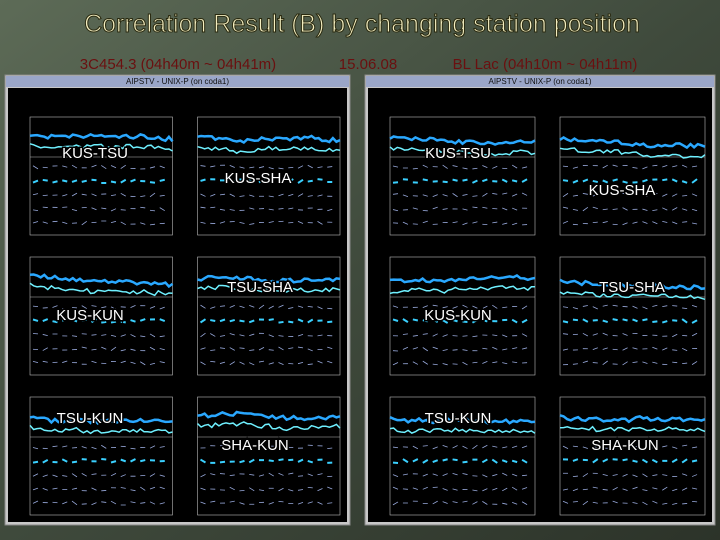 Image resolution: width=720 pixels, height=540 pixels. Describe the element at coordinates (258, 178) in the screenshot. I see `baseline-label: KUS-SHA` at that location.